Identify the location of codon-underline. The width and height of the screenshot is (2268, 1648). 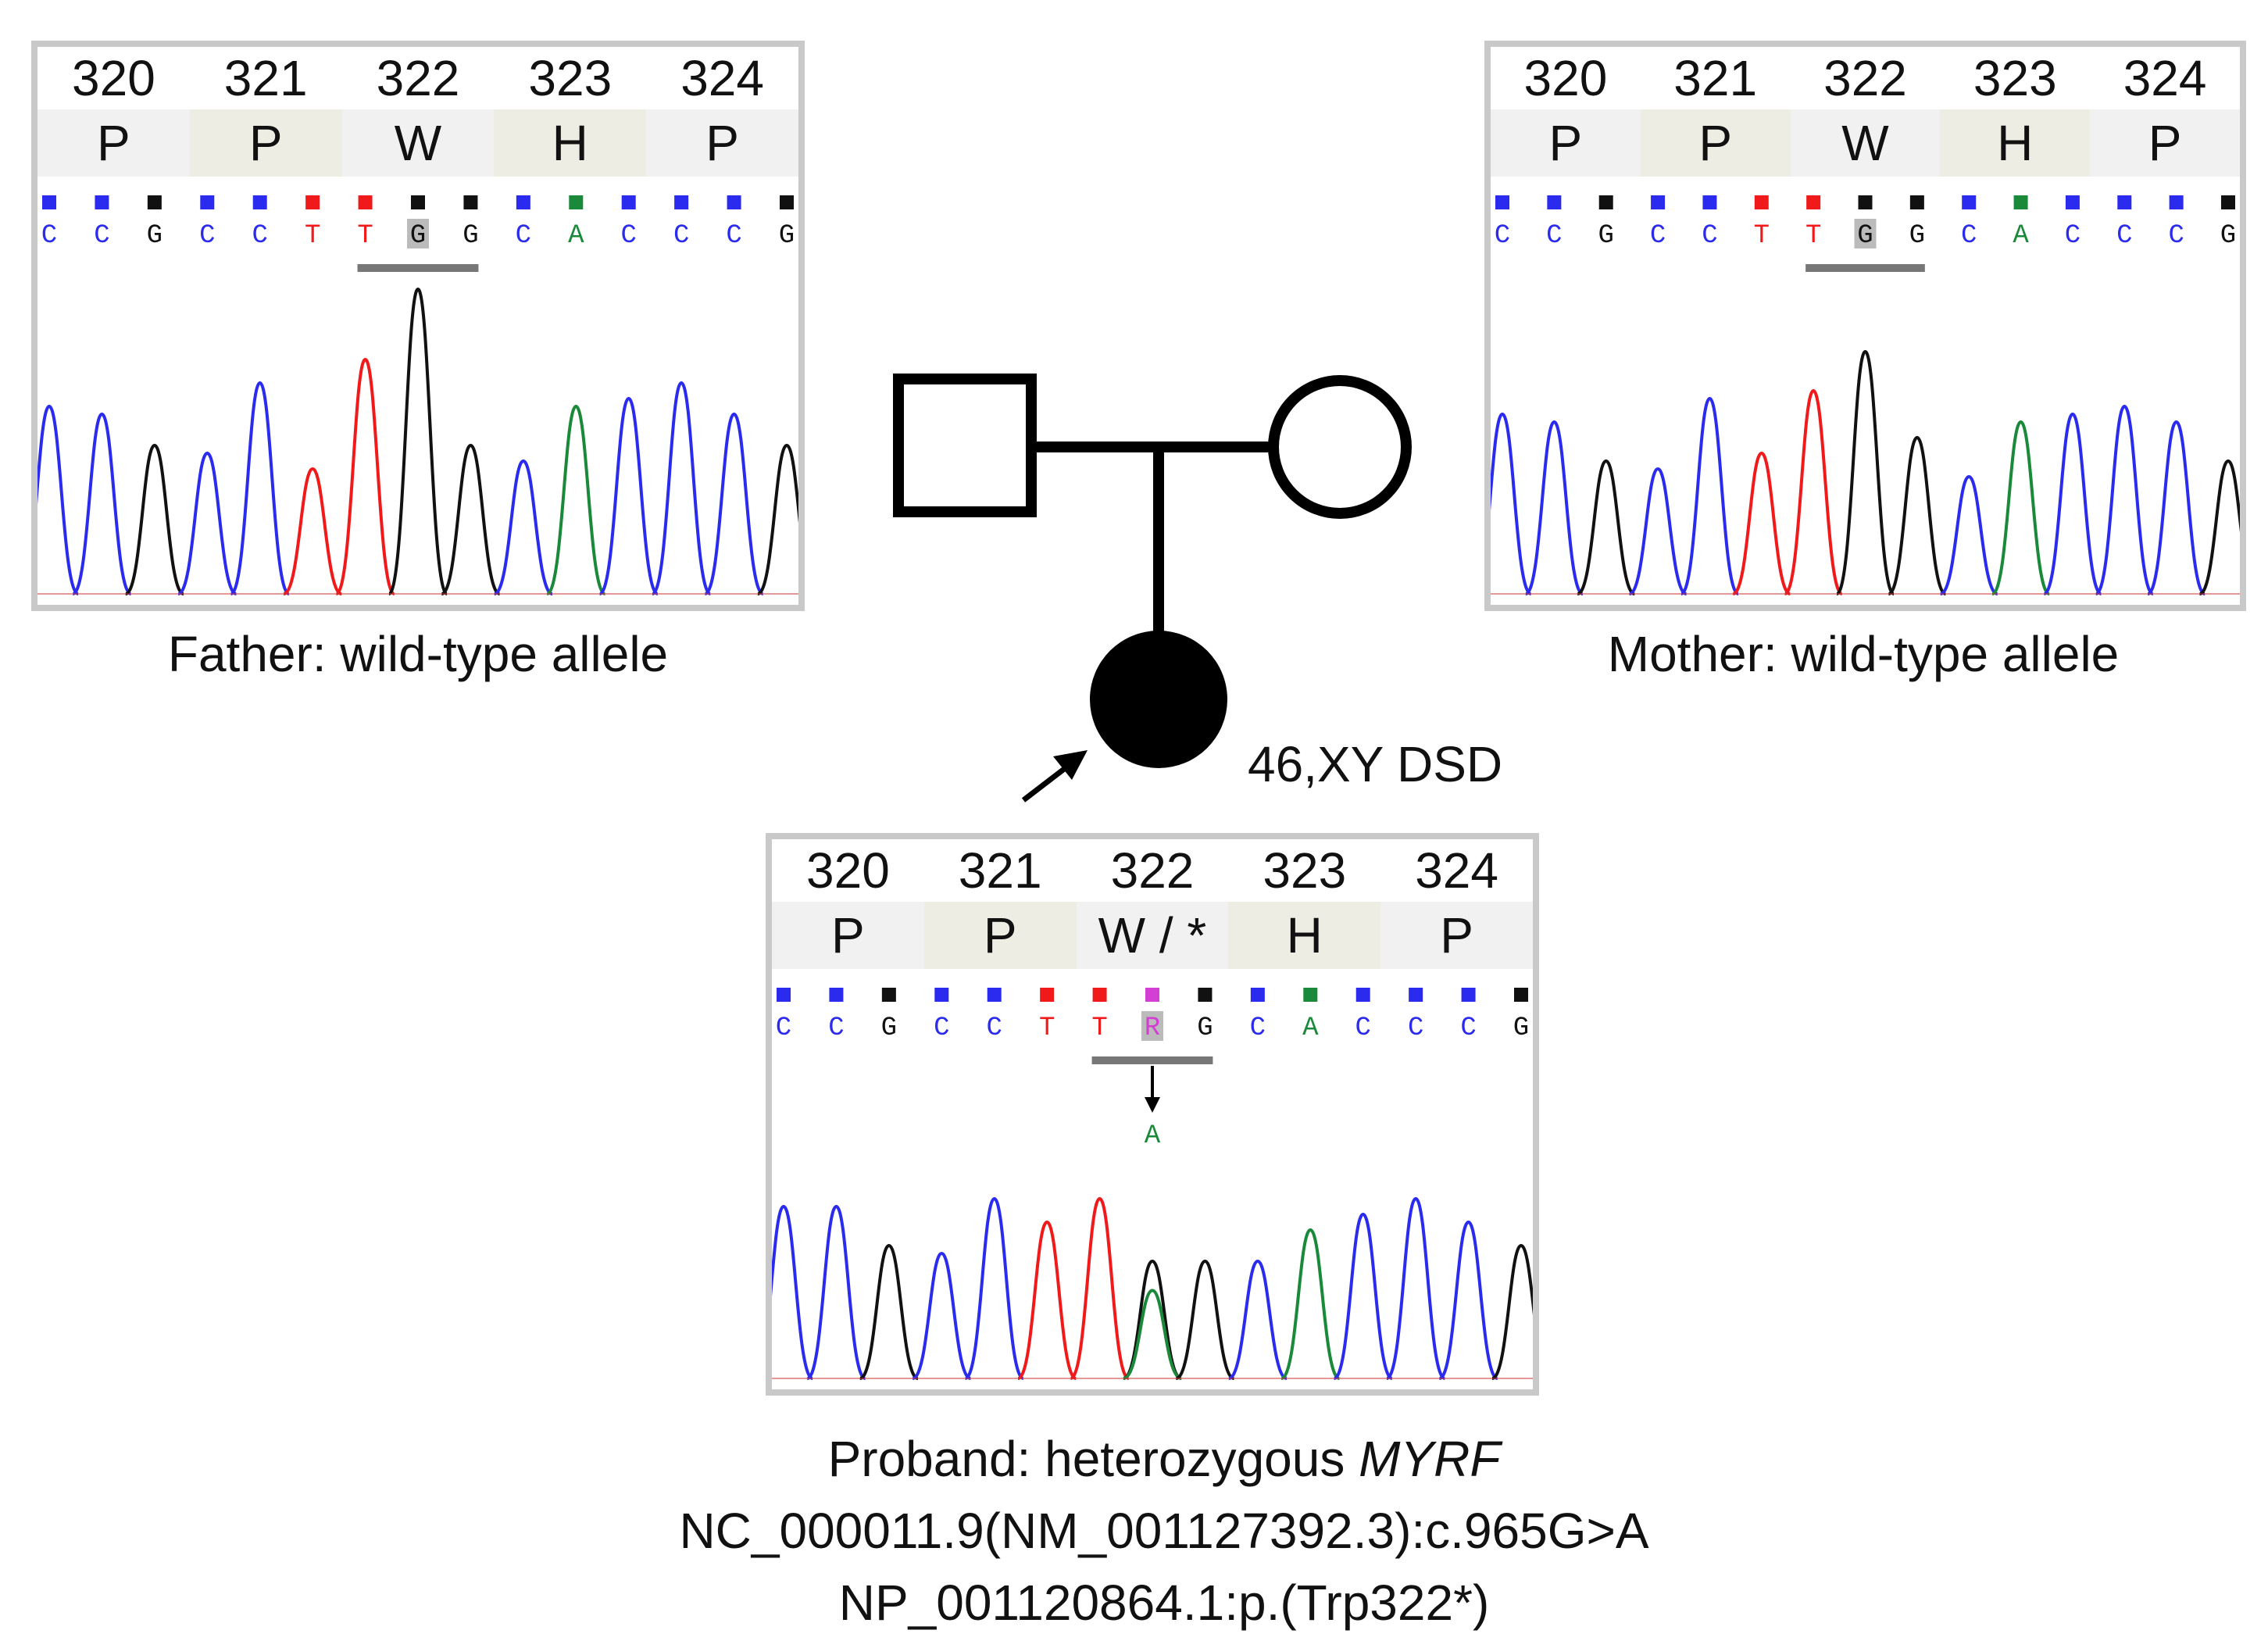
(418, 268).